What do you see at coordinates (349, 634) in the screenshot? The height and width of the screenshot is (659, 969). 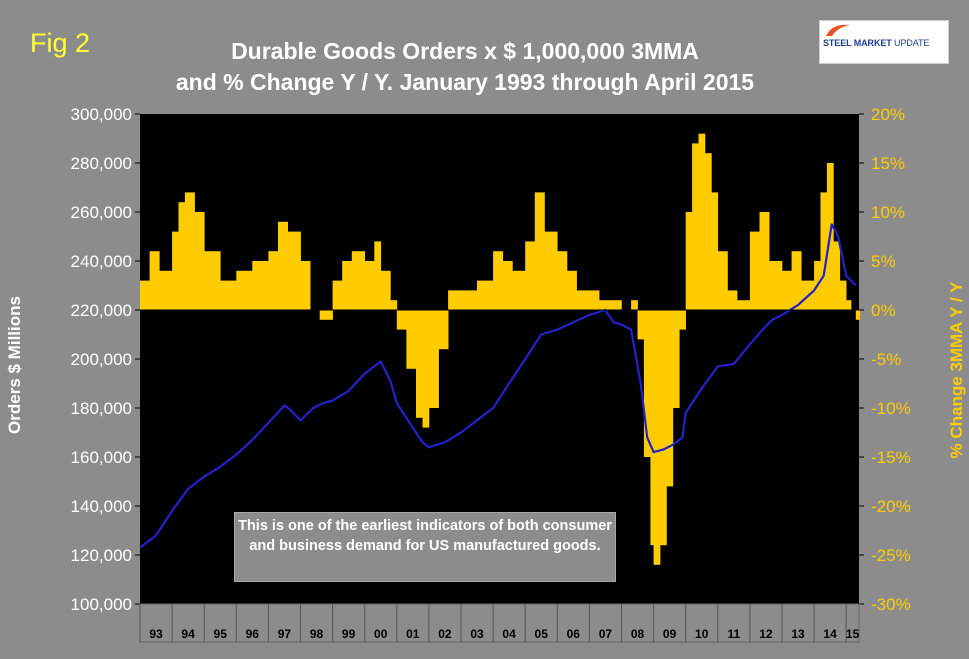 I see `x-tick-label: 99` at bounding box center [349, 634].